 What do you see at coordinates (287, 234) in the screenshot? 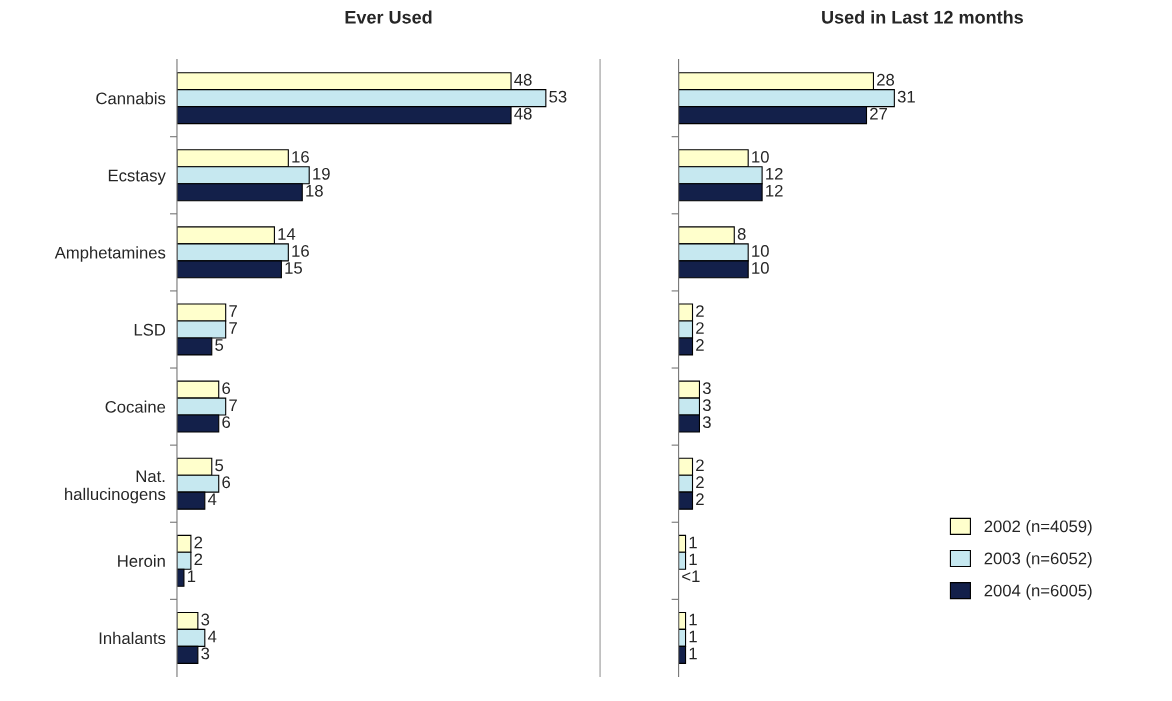
I see `data-label: 14` at bounding box center [287, 234].